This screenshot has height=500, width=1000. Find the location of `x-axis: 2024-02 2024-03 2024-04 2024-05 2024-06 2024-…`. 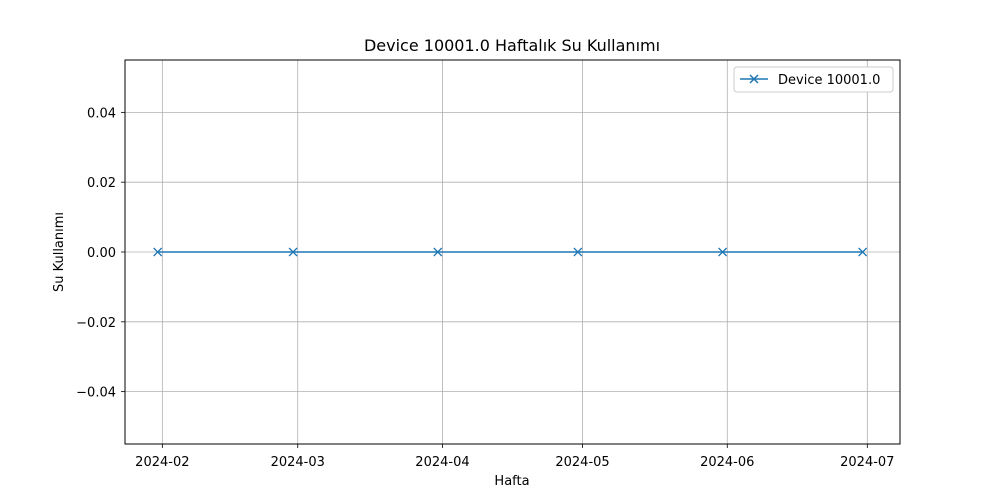

x-axis: 2024-02 2024-03 2024-04 2024-05 2024-06 2024-… is located at coordinates (514, 457).